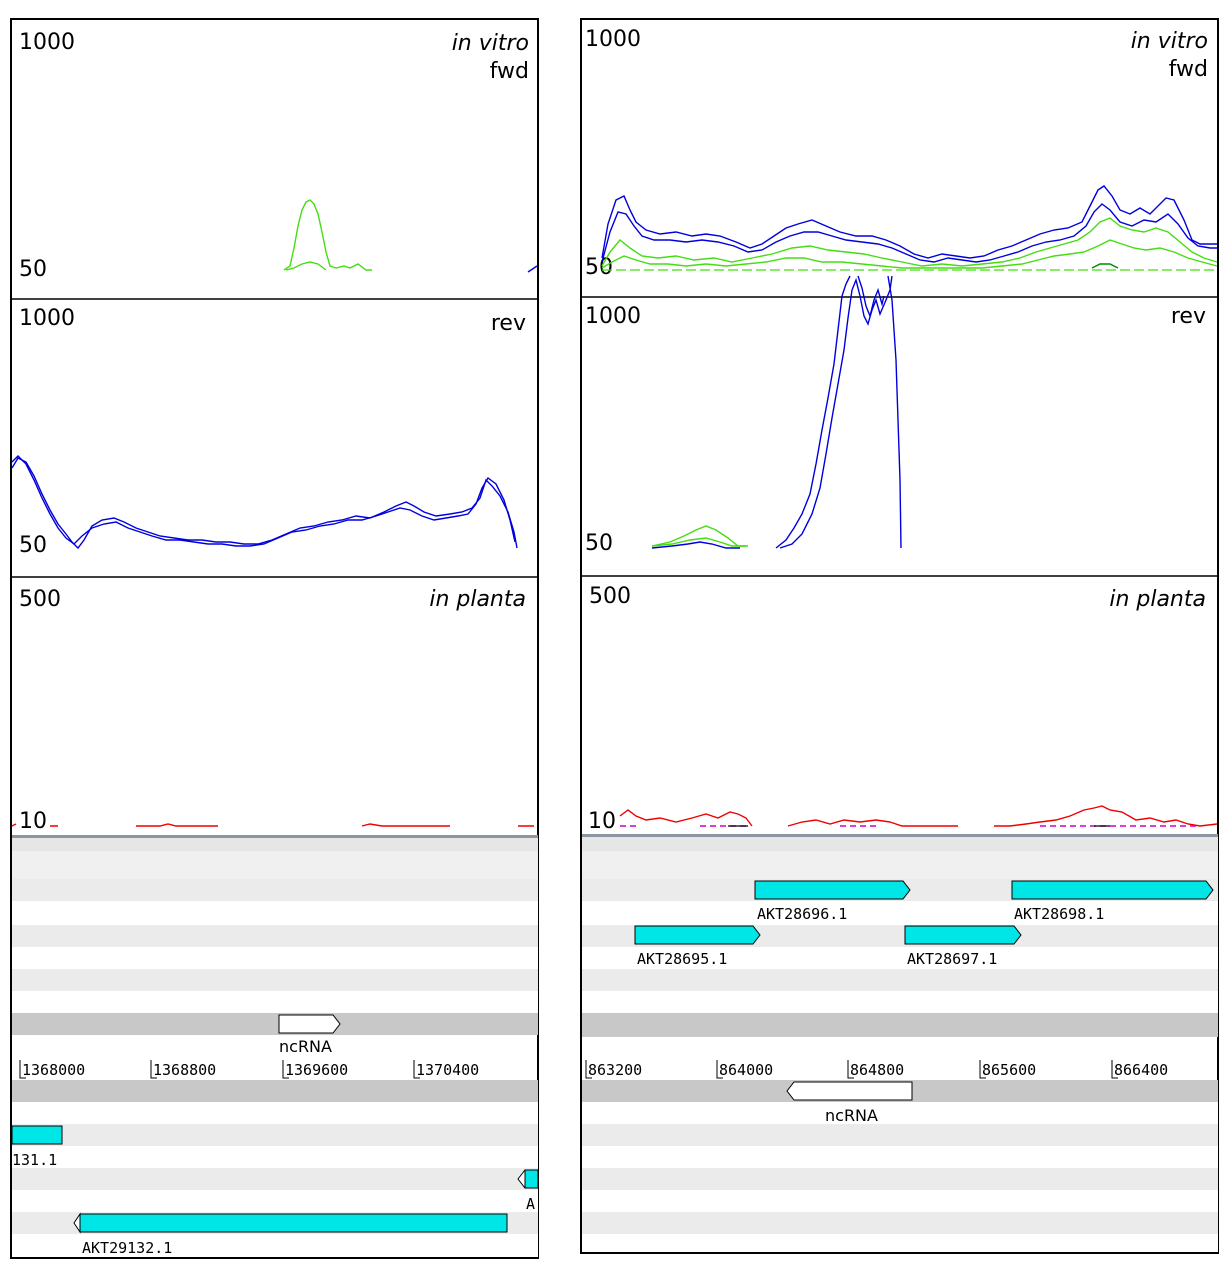 The width and height of the screenshot is (1223, 1261). What do you see at coordinates (316, 1070) in the screenshot?
I see `ruler-tick-label: 1369600` at bounding box center [316, 1070].